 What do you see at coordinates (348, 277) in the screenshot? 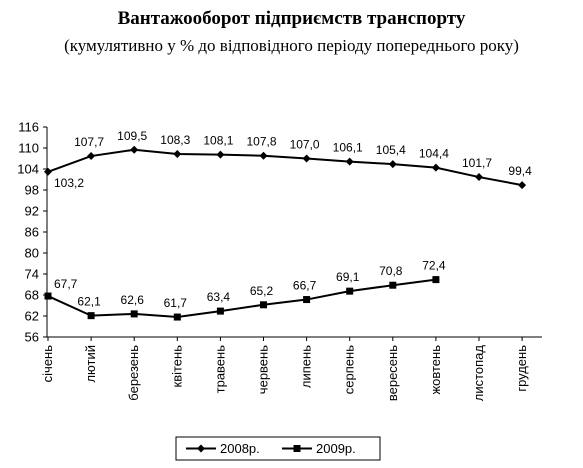
I see `data-label: 69,1` at bounding box center [348, 277].